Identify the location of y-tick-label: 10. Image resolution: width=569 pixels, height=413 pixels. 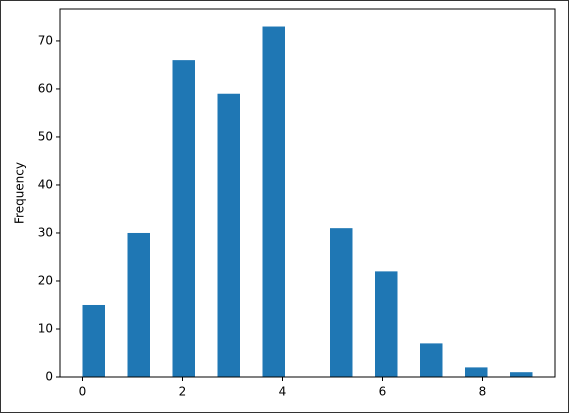
(45, 328).